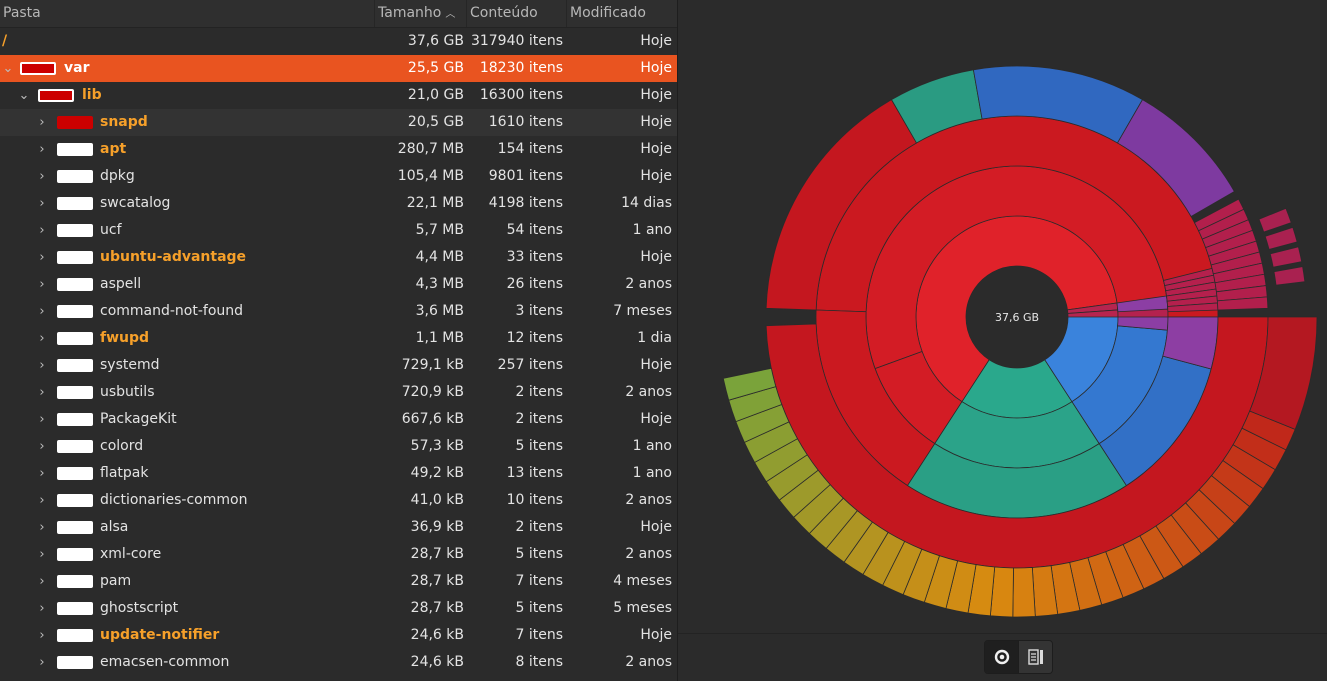 The width and height of the screenshot is (1327, 681). I want to click on table-row: › update-notifier 24,6 kB 7 itens Hoje, so click(338, 635).